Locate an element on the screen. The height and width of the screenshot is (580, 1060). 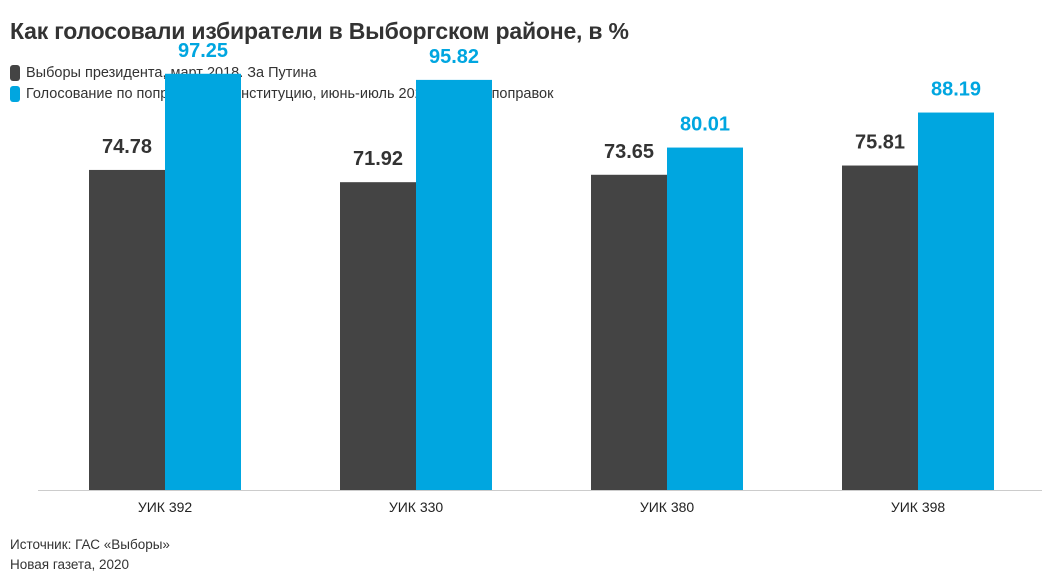
data-label-series-1-3: 73.65 is located at coordinates (629, 152).